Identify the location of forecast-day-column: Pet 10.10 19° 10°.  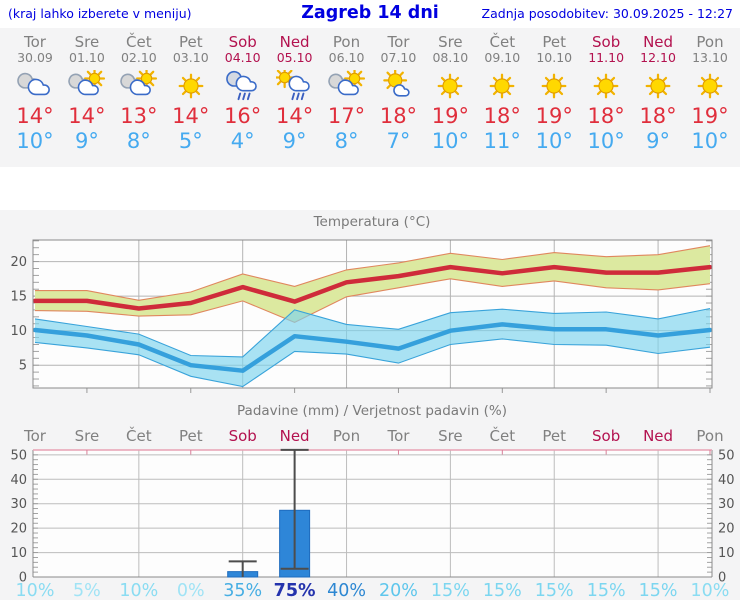
(554, 93).